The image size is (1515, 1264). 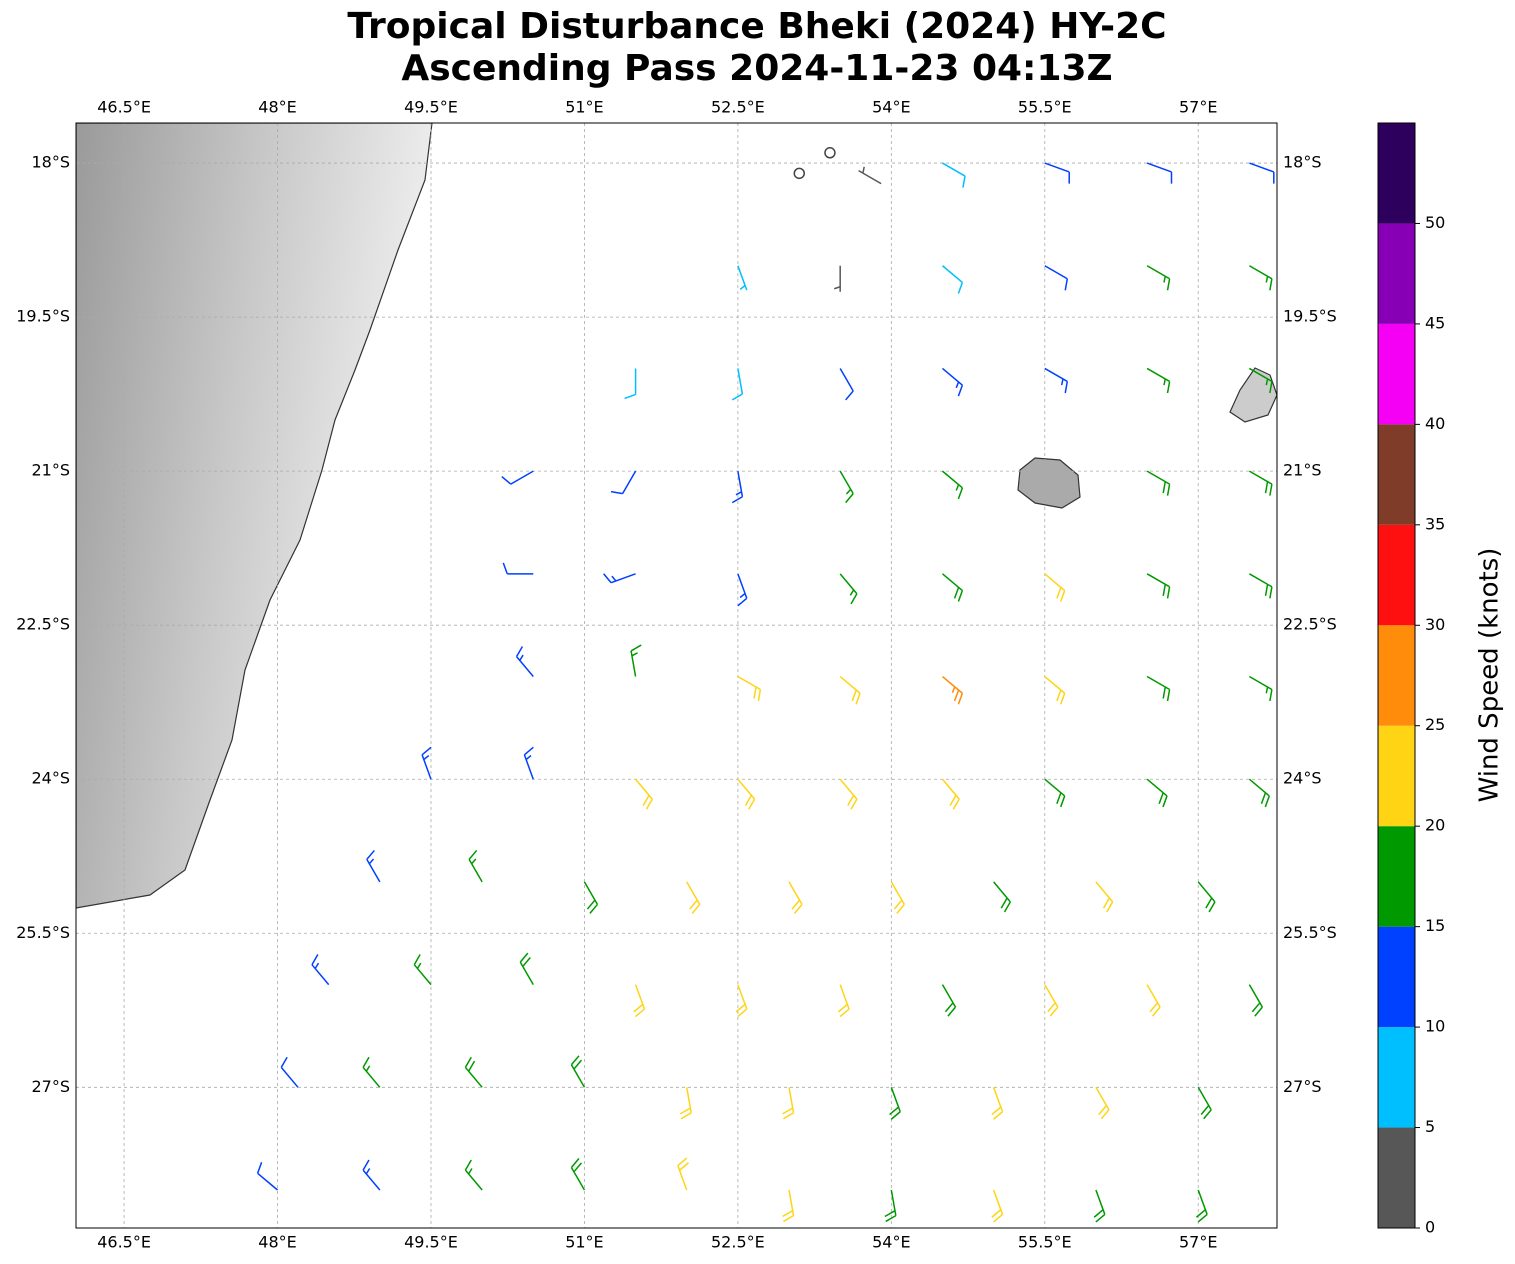 What do you see at coordinates (1435, 523) in the screenshot?
I see `colorbar-tick-label: 35` at bounding box center [1435, 523].